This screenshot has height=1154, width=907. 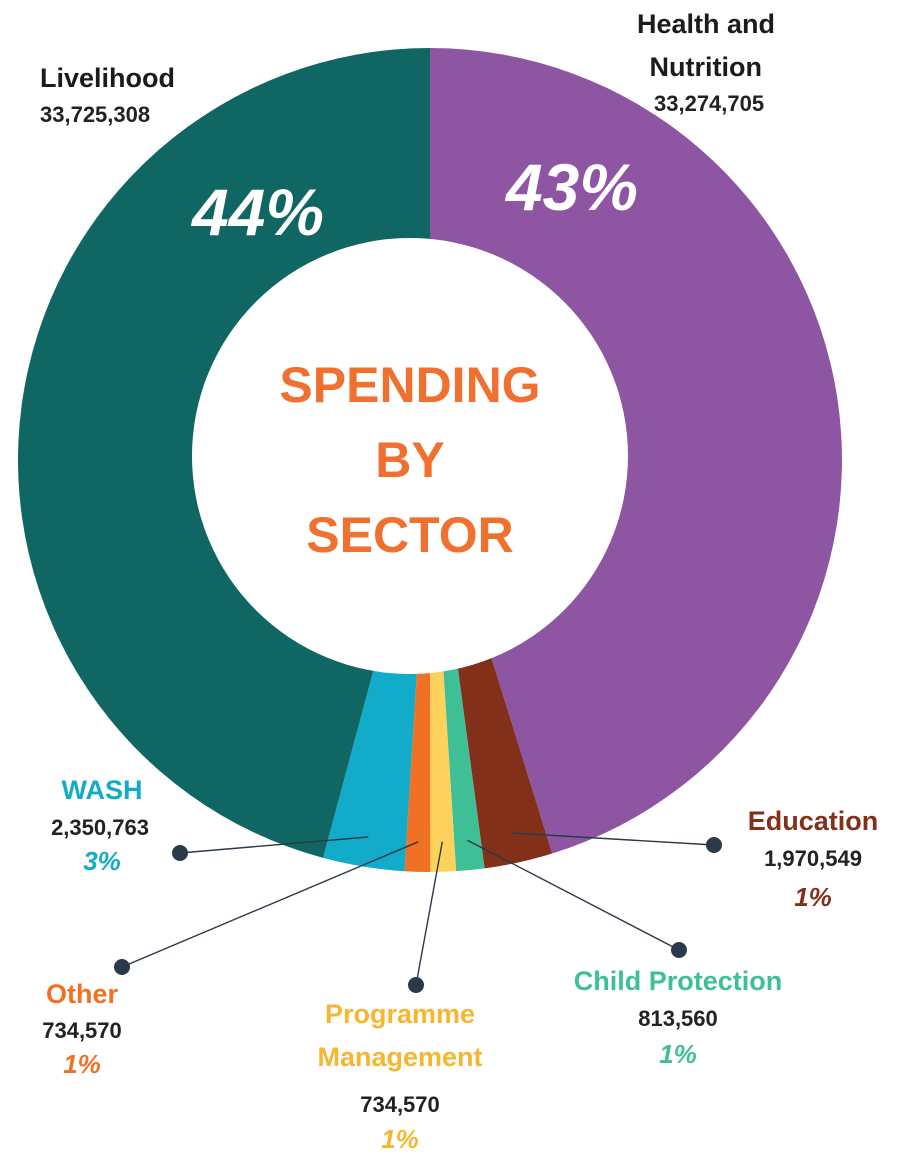 I want to click on leader-line-programme, so click(x=429, y=913).